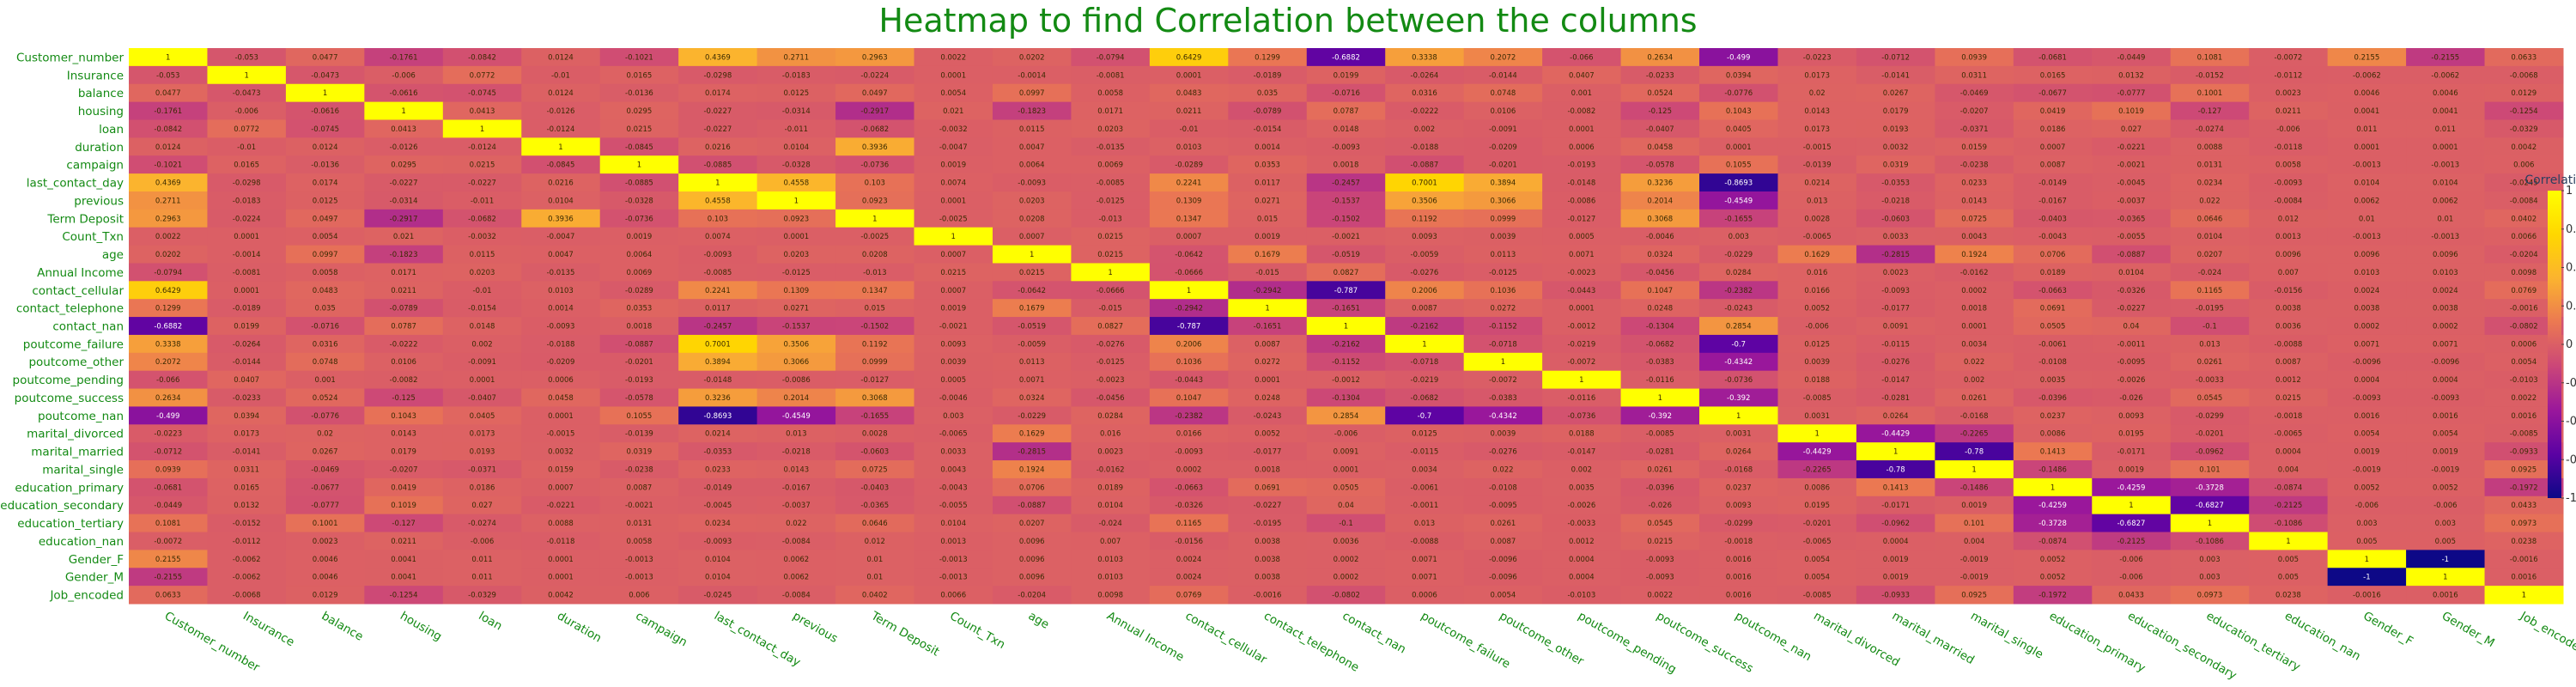 This screenshot has width=2576, height=687. I want to click on cell-value-label: 0.3338, so click(1425, 57).